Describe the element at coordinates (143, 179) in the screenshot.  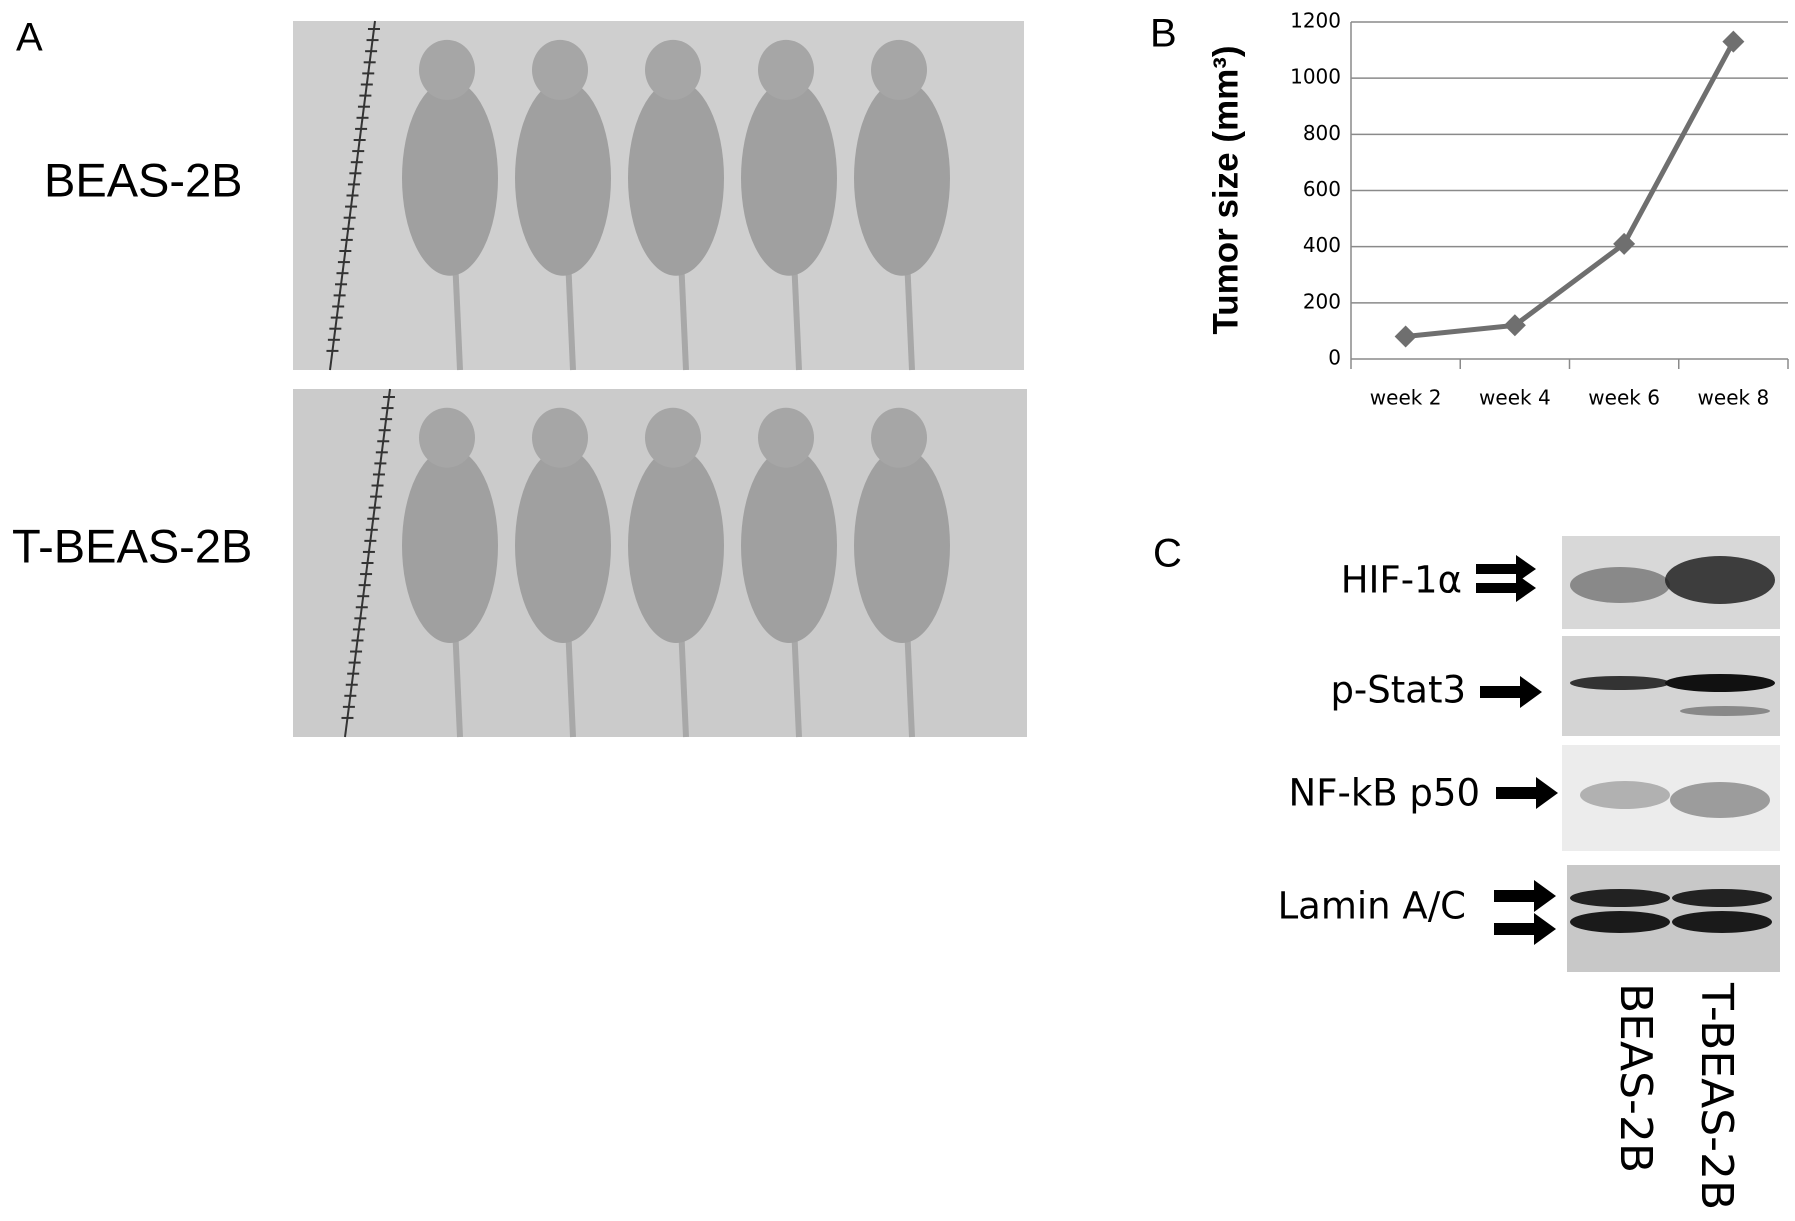
I see `row-label: BEAS-2B` at that location.